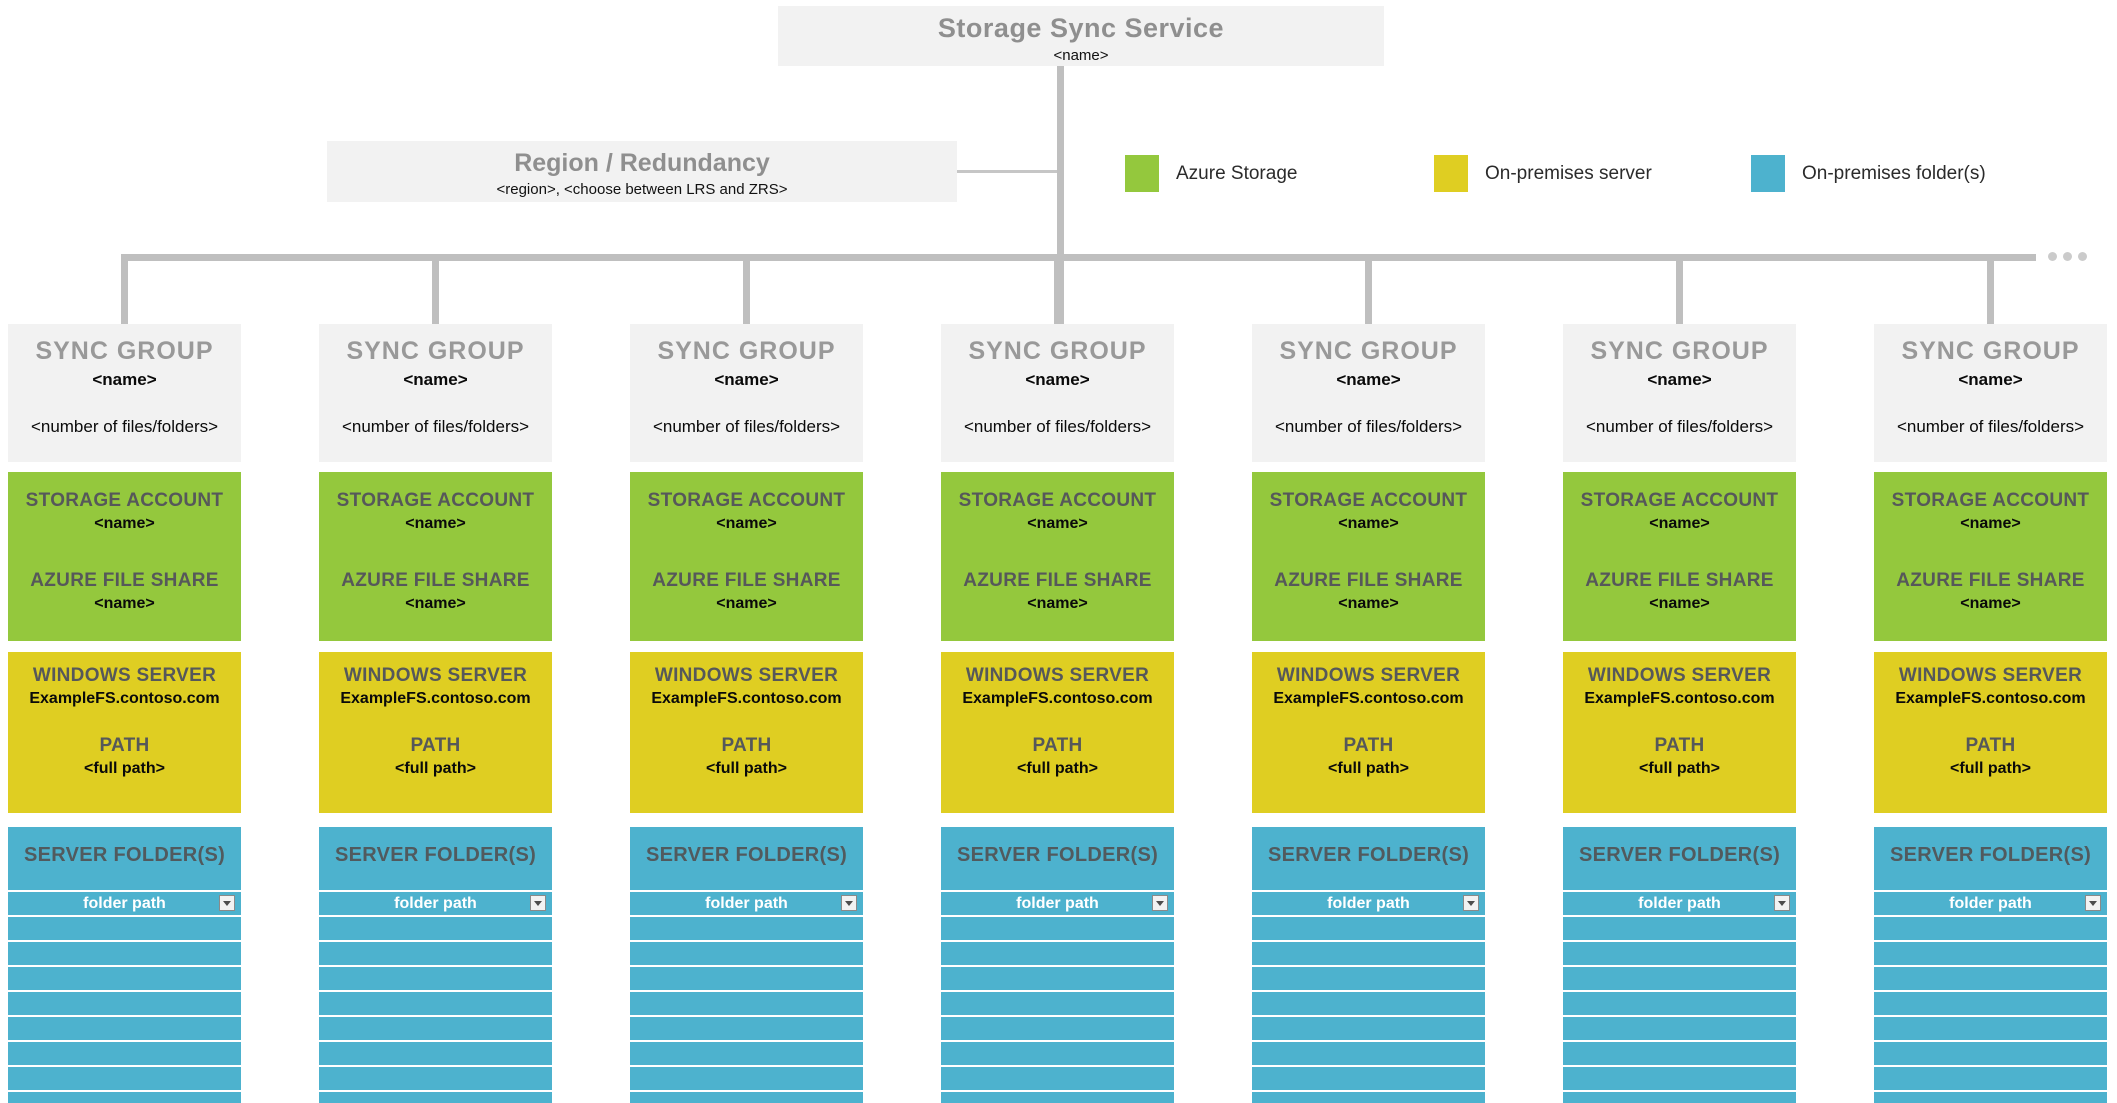 Image resolution: width=2117 pixels, height=1103 pixels. I want to click on on-premises-server-swatch-icon, so click(1451, 173).